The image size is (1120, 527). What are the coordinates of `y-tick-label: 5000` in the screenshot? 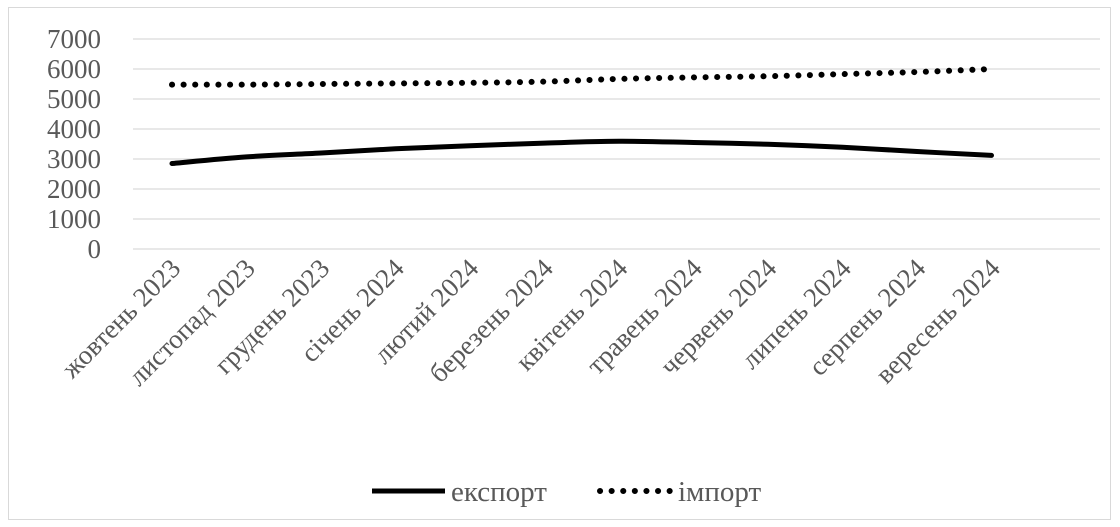 It's located at (74, 99).